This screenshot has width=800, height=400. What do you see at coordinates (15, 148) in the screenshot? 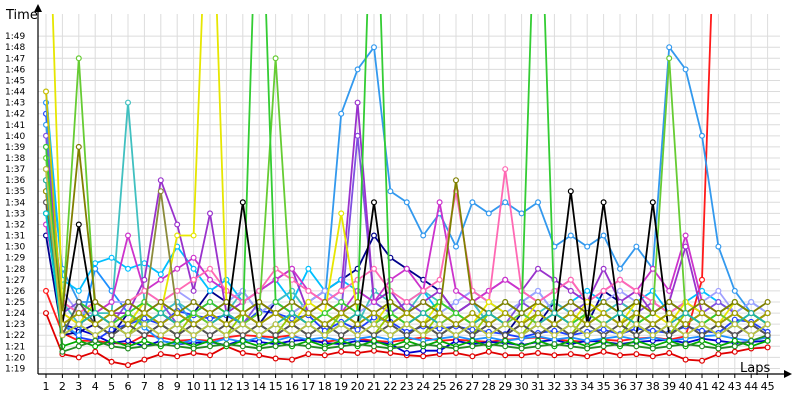
I see `y-tick-label: 1:39` at bounding box center [15, 148].